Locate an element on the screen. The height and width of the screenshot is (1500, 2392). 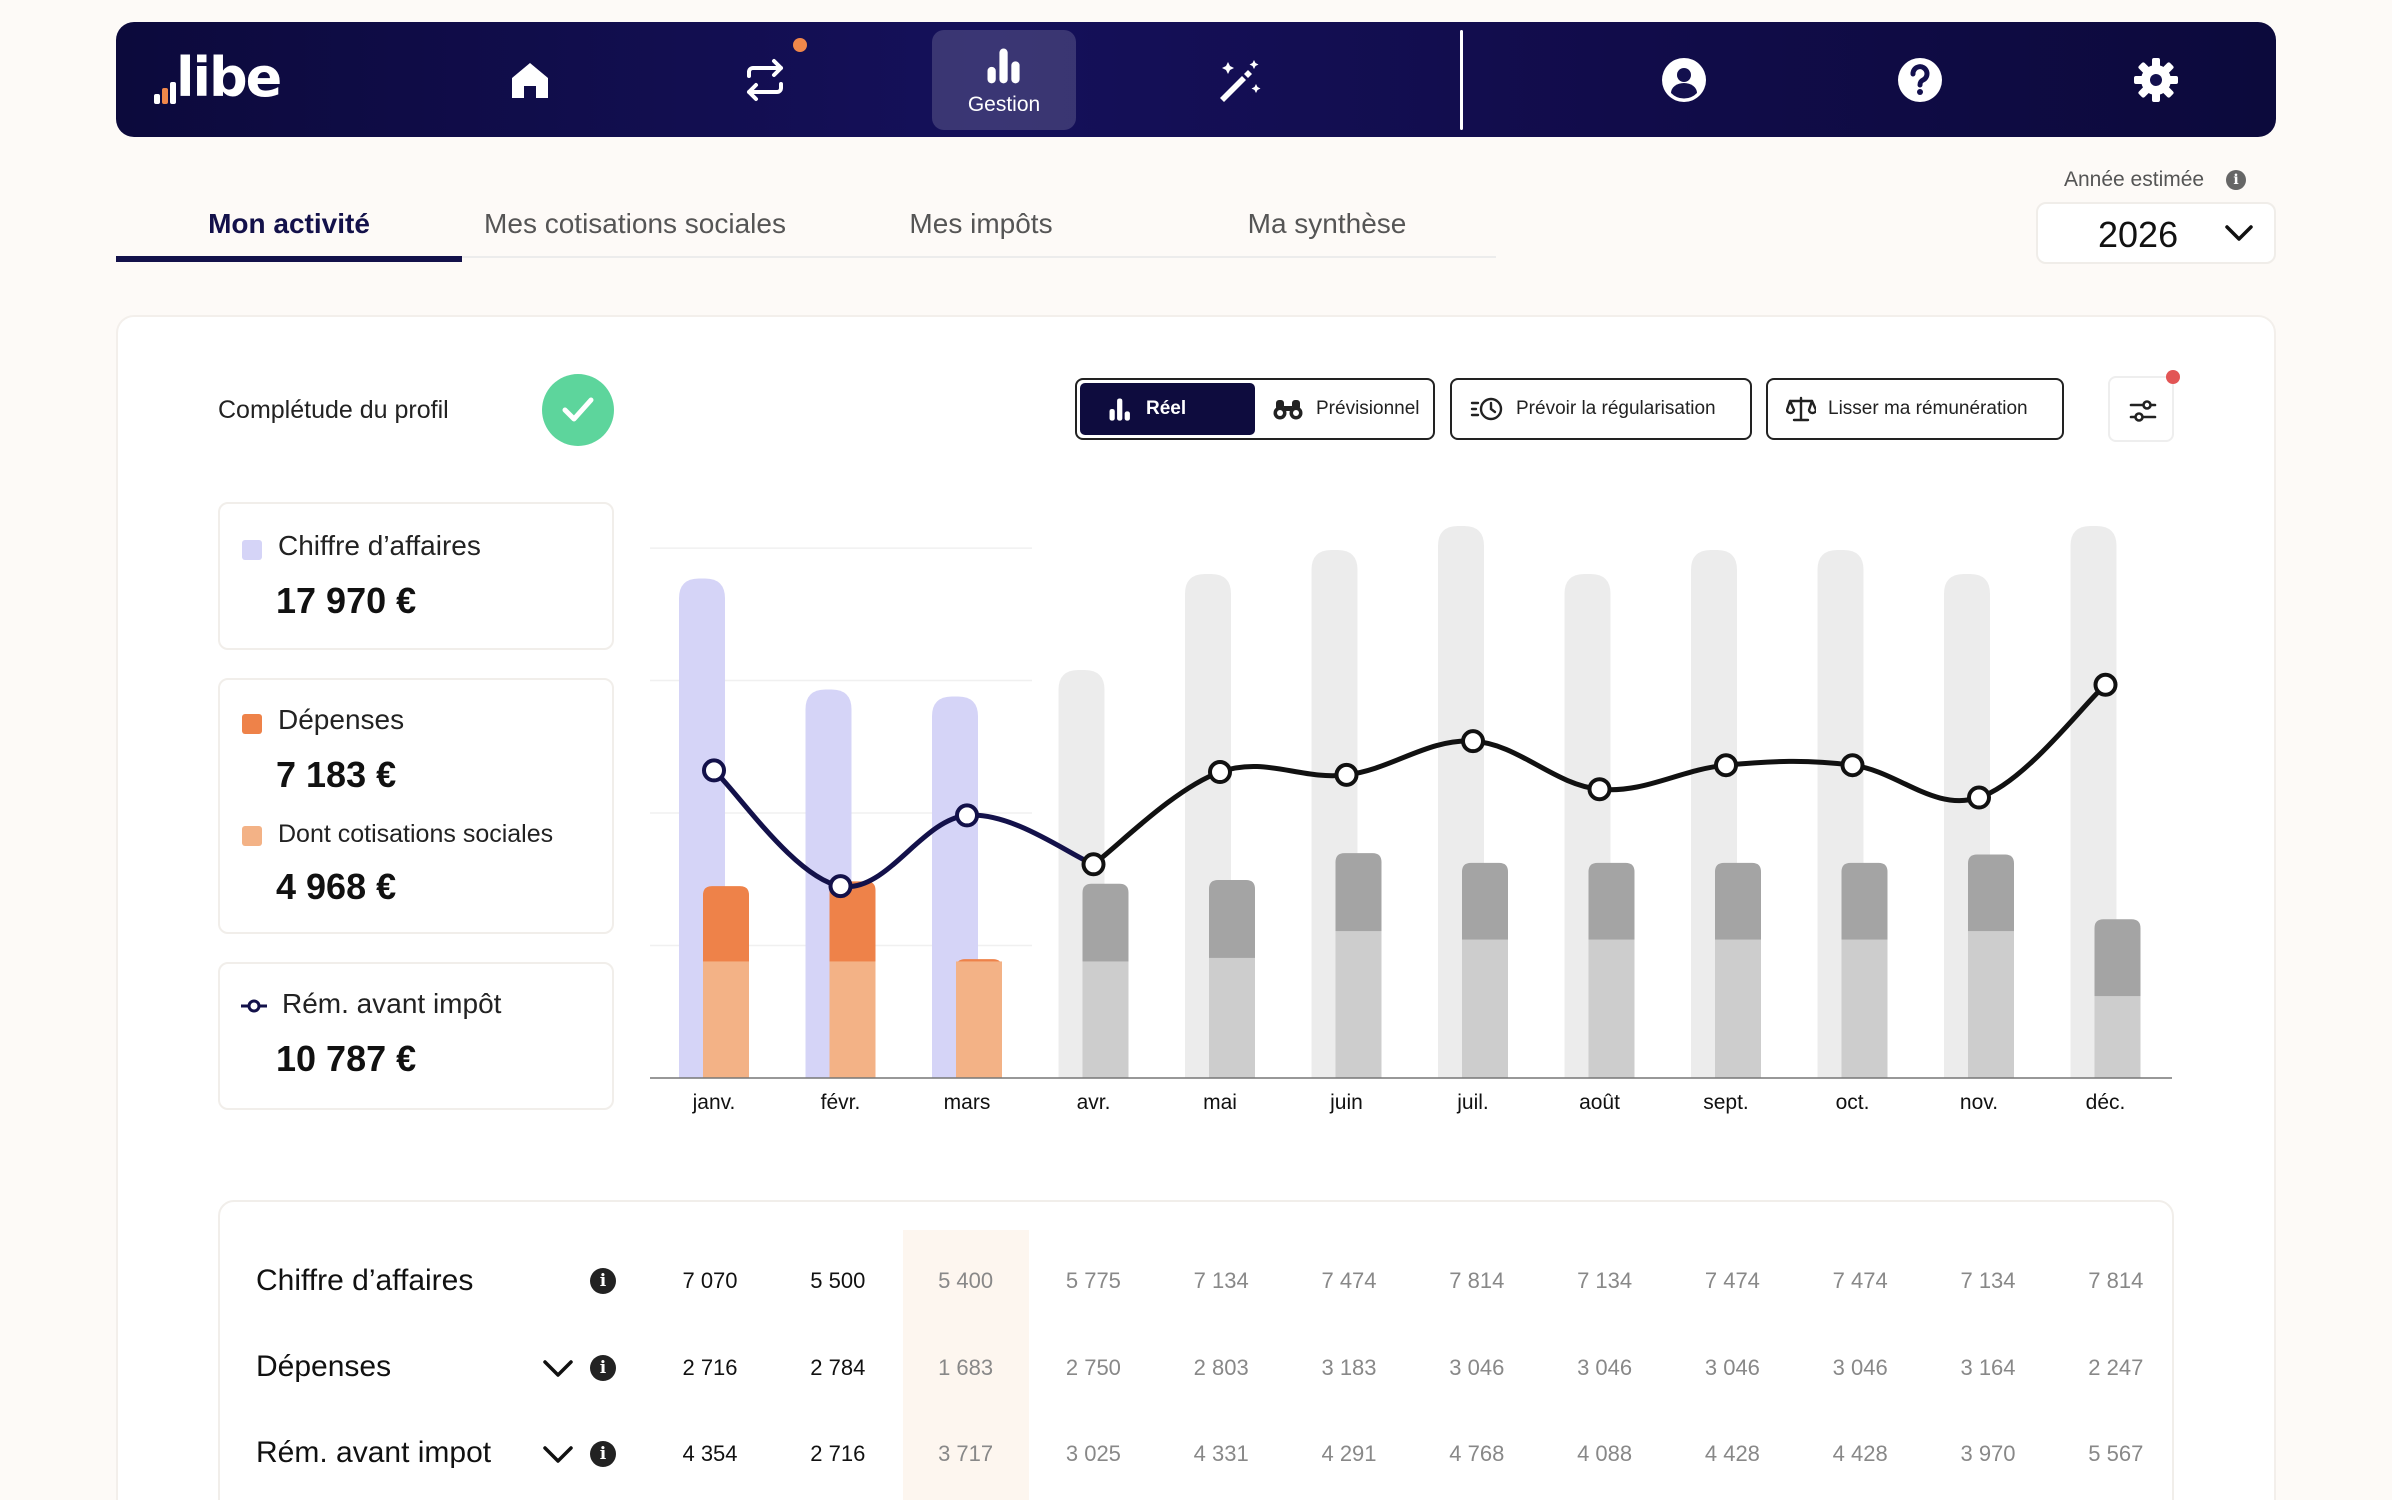
logo-bars-icon is located at coordinates (169, 92).